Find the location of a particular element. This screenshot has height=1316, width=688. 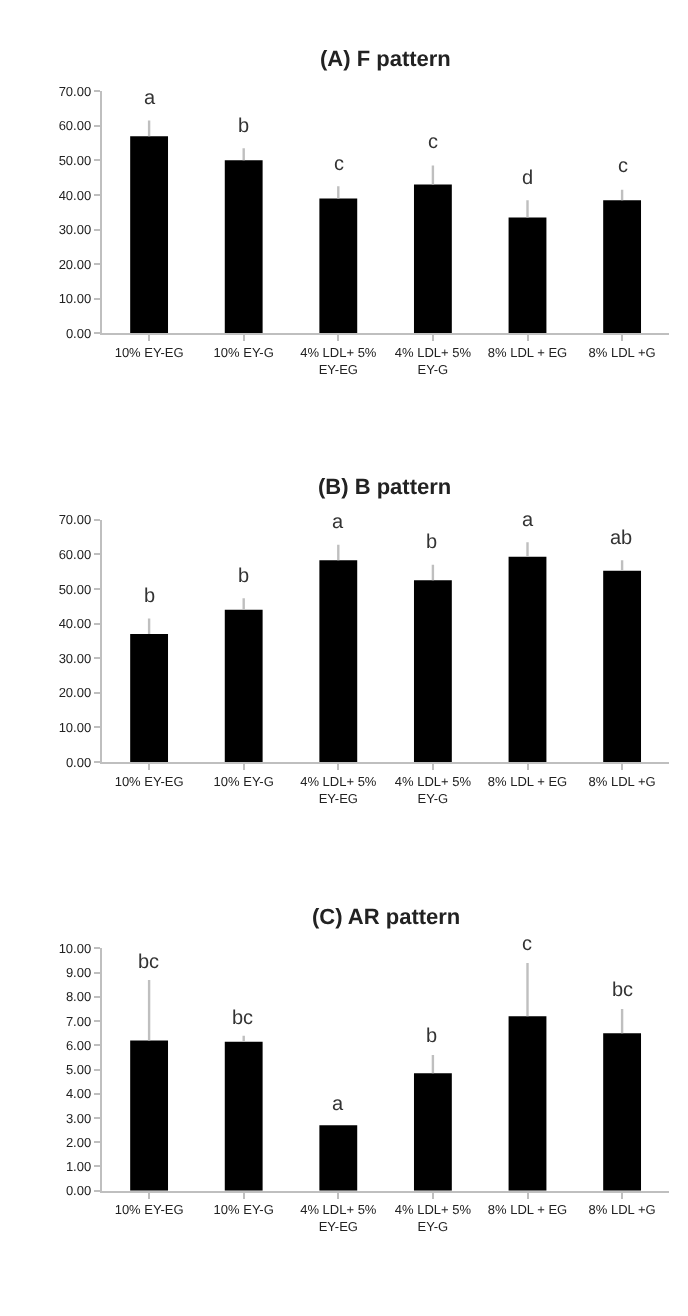

annotation: d is located at coordinates (528, 179).